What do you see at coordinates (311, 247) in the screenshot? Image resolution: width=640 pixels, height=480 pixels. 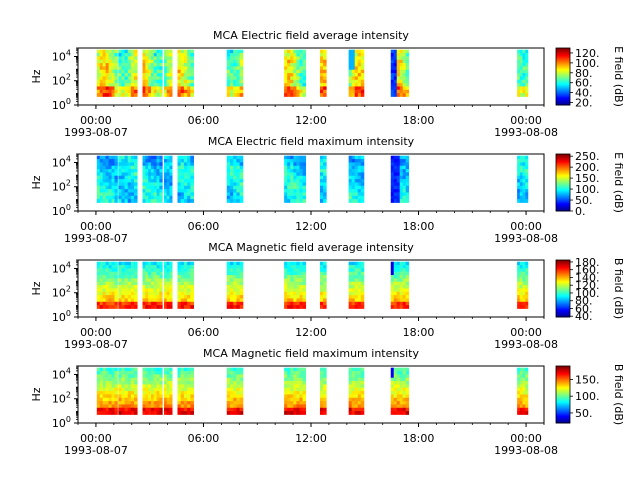 I see `panel-title: MCA Magnetic field average intensity` at bounding box center [311, 247].